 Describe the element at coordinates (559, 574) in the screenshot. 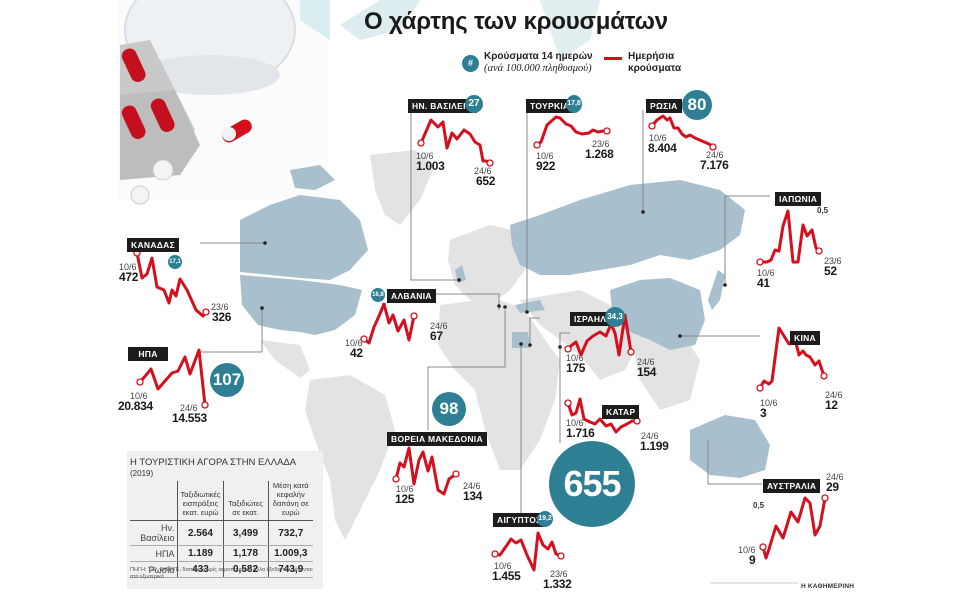

I see `end-date-egypt: 23/6` at that location.